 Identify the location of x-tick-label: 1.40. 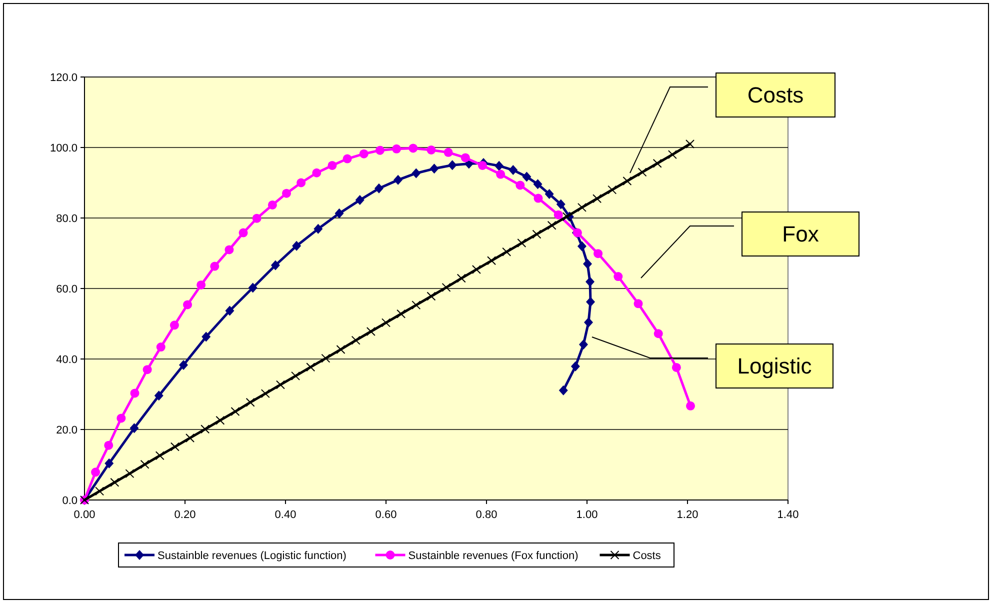
(788, 515).